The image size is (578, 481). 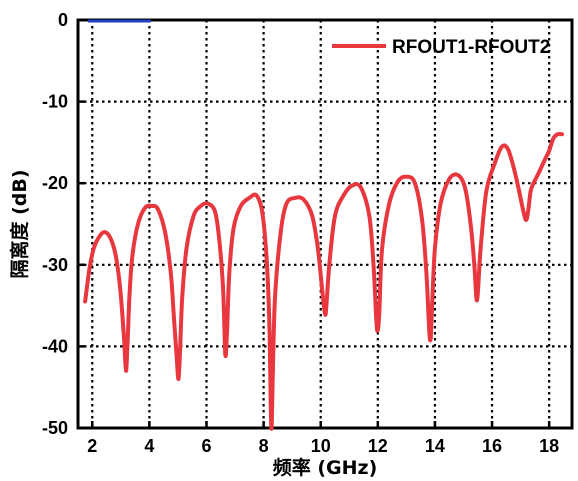 What do you see at coordinates (206, 446) in the screenshot?
I see `x-tick-label: 6` at bounding box center [206, 446].